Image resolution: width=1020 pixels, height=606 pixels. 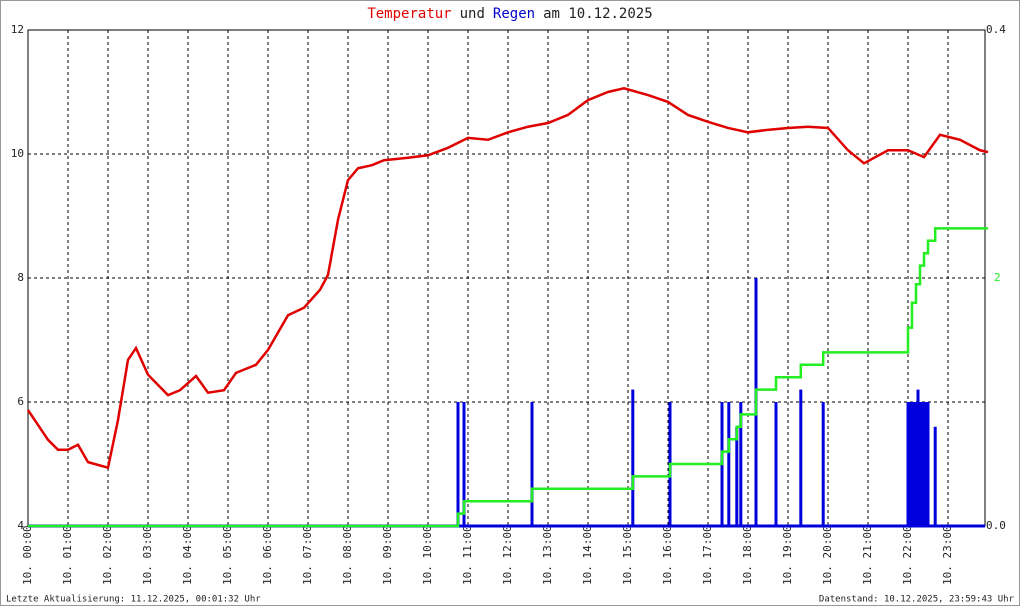 What do you see at coordinates (27, 555) in the screenshot?
I see `x-tick-label: 10. 00:00` at bounding box center [27, 555].